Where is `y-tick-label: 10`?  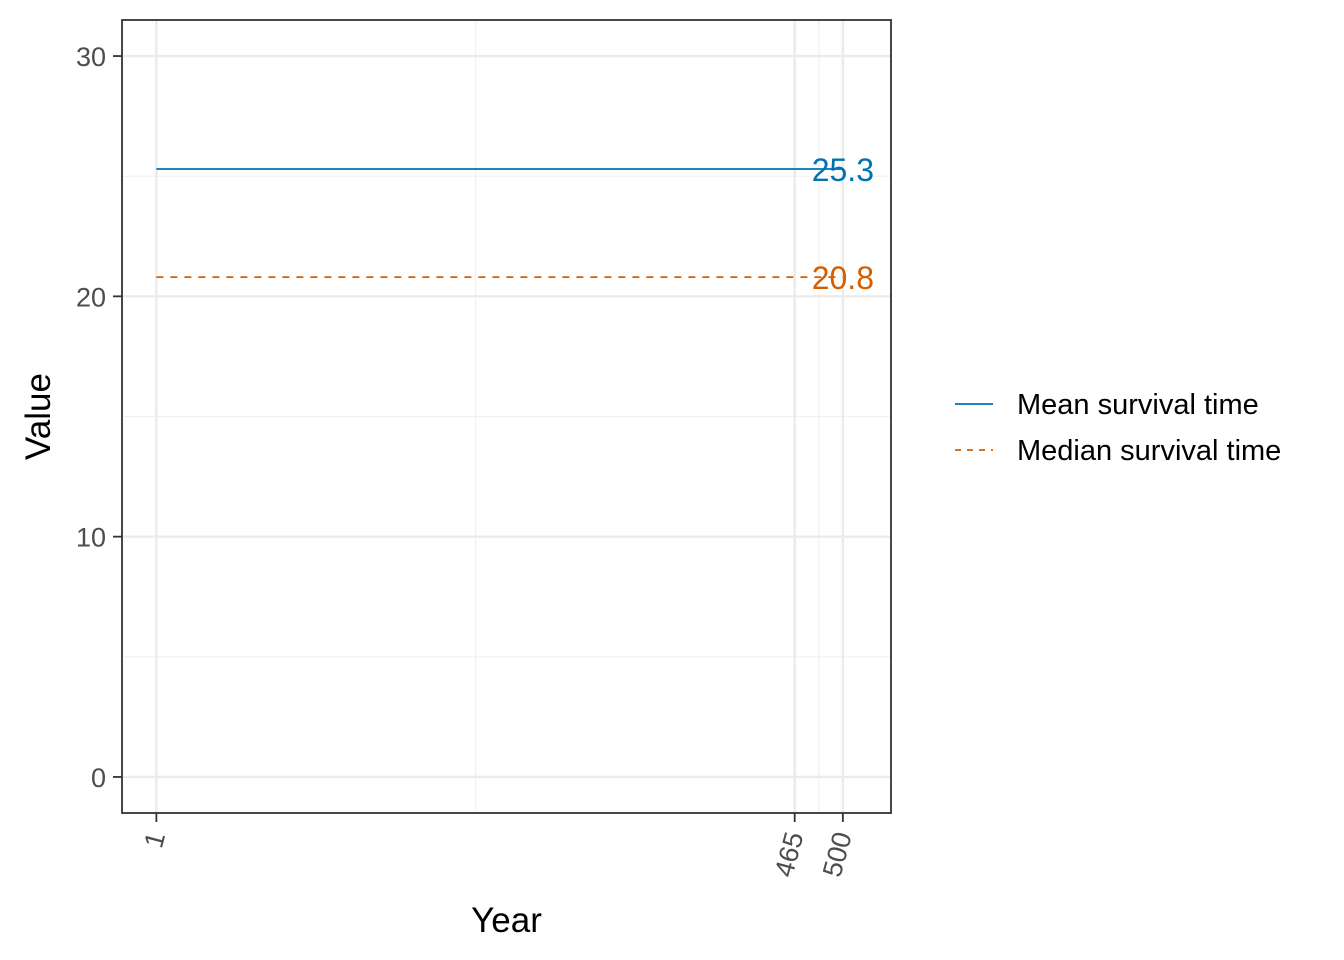
y-tick-label: 10 is located at coordinates (91, 538).